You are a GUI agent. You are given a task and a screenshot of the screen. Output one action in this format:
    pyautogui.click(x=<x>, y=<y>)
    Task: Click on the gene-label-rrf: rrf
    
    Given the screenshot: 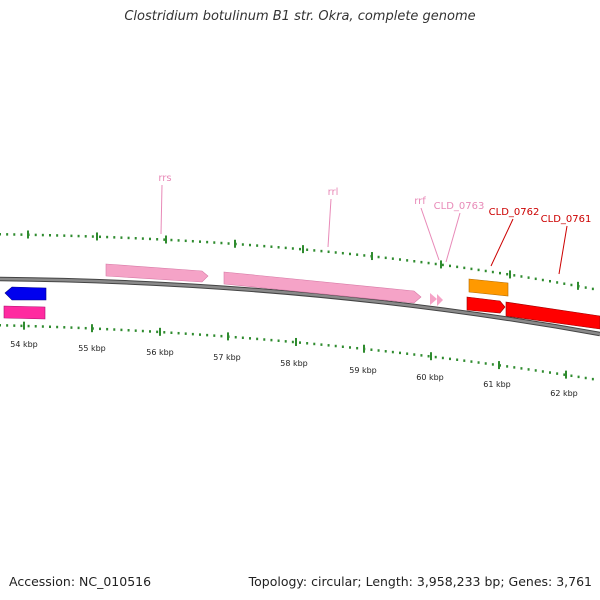 What is the action you would take?
    pyautogui.click(x=420, y=201)
    